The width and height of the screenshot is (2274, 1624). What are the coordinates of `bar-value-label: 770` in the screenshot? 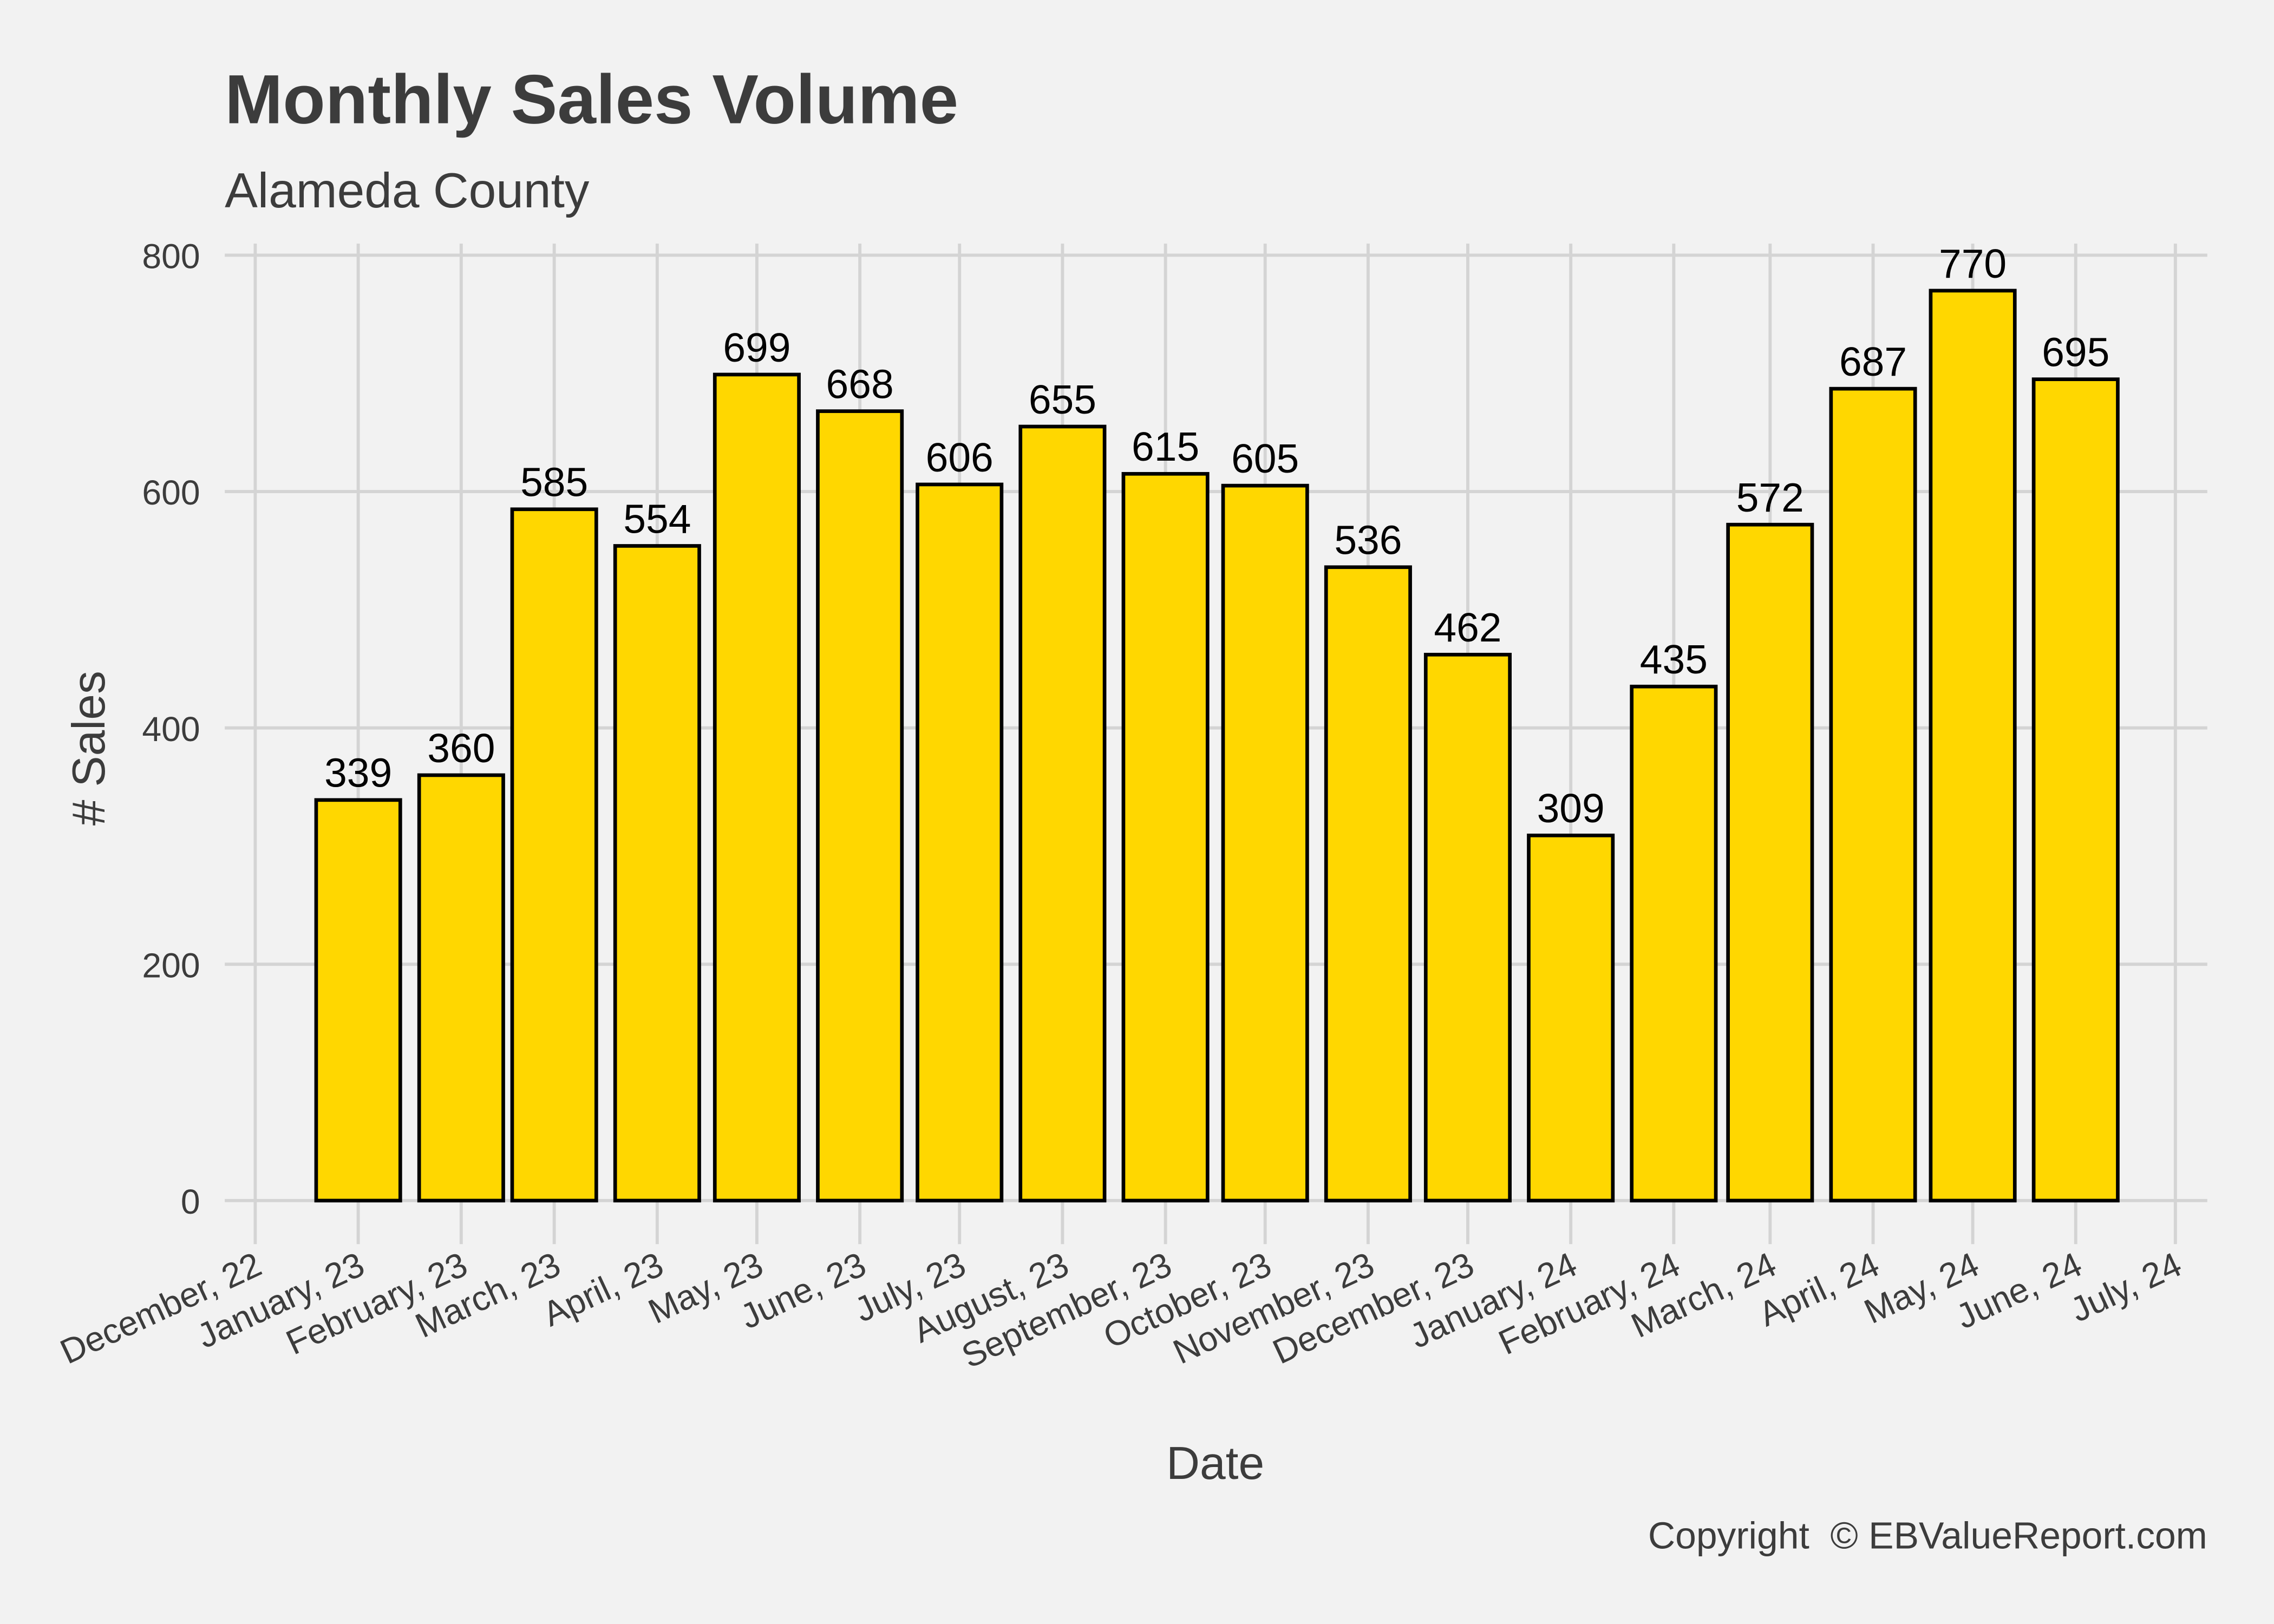 It's located at (1973, 263).